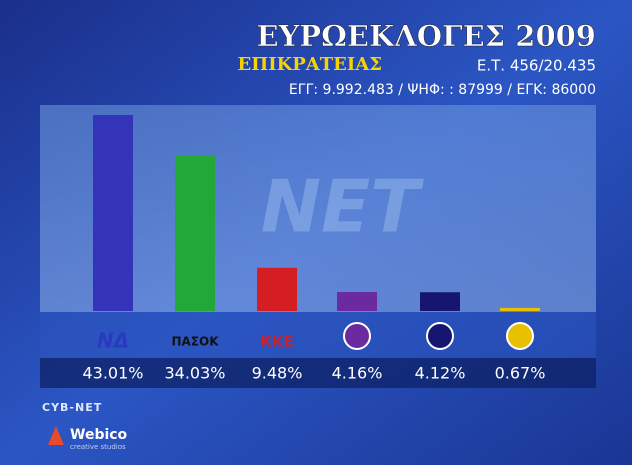 This screenshot has height=465, width=632. Describe the element at coordinates (113, 341) in the screenshot. I see `party-label: ΝΔ` at that location.